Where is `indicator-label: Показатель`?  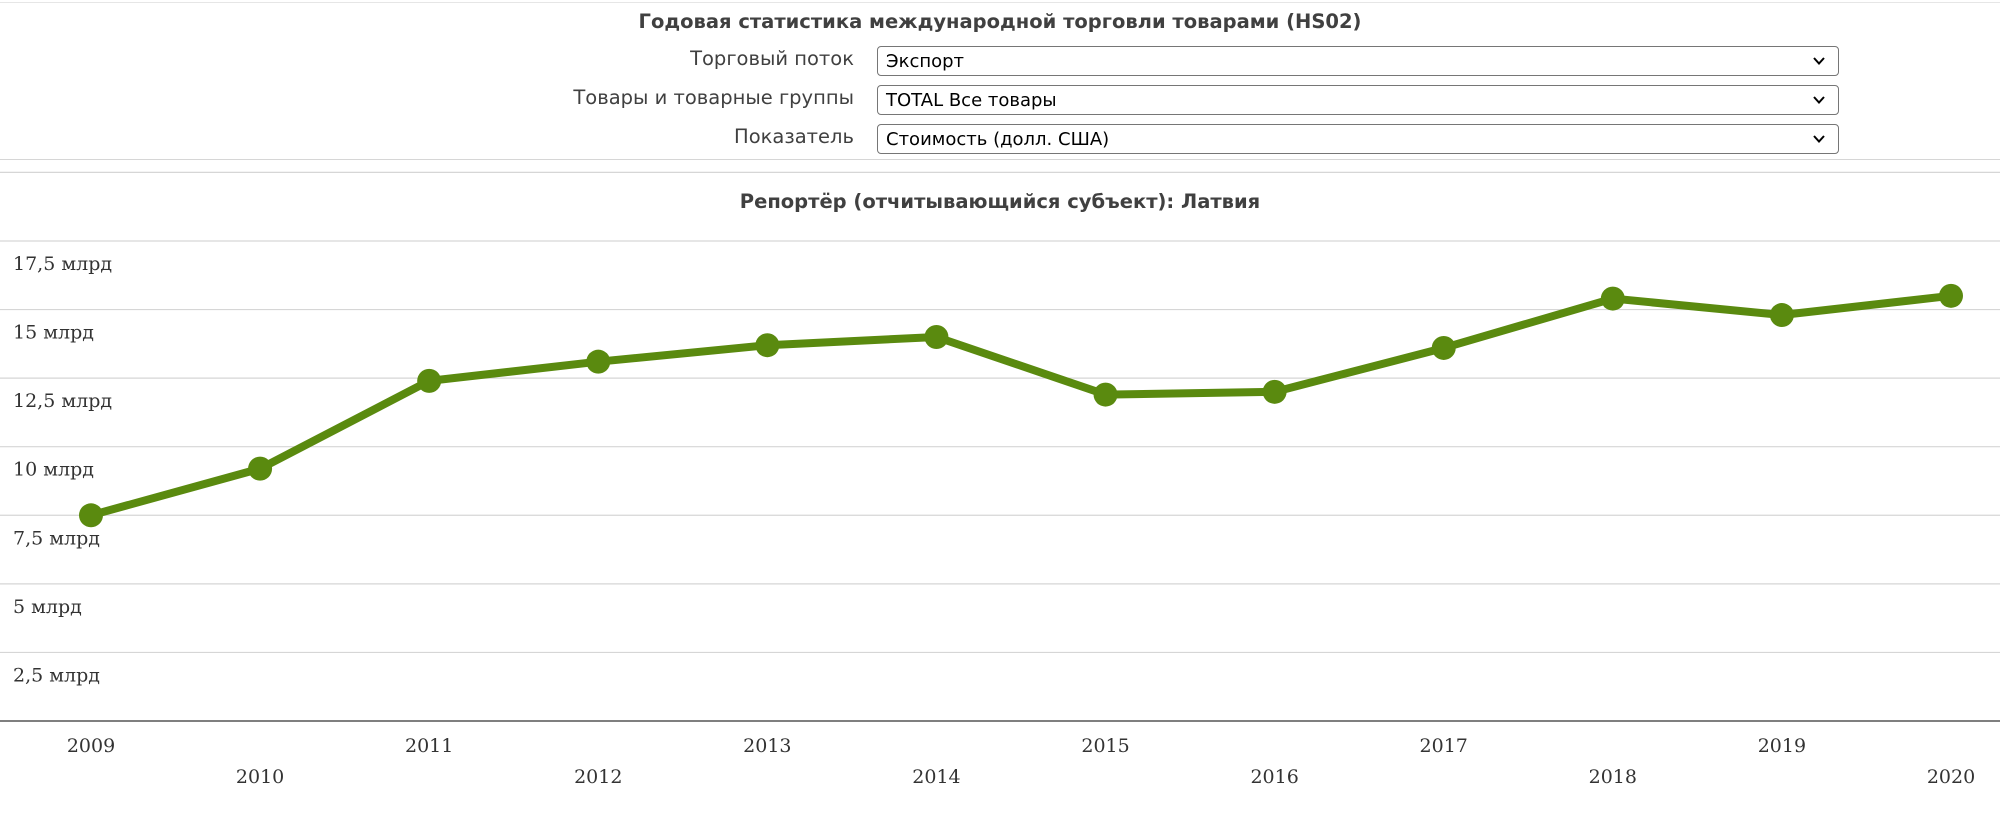
indicator-label: Показатель is located at coordinates (794, 136).